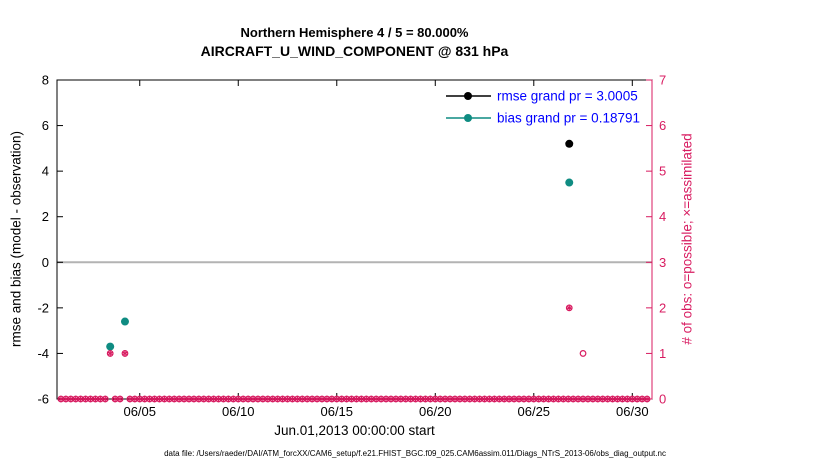 The height and width of the screenshot is (470, 830). Describe the element at coordinates (662, 262) in the screenshot. I see `y-tick-label-right: 3` at that location.